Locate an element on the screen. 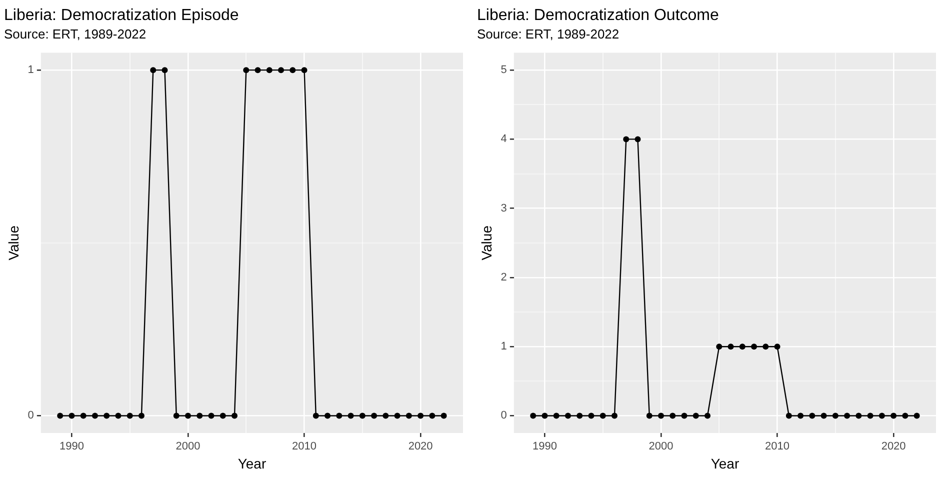 Image resolution: width=947 pixels, height=477 pixels. y-tick-label: 5 is located at coordinates (503, 70).